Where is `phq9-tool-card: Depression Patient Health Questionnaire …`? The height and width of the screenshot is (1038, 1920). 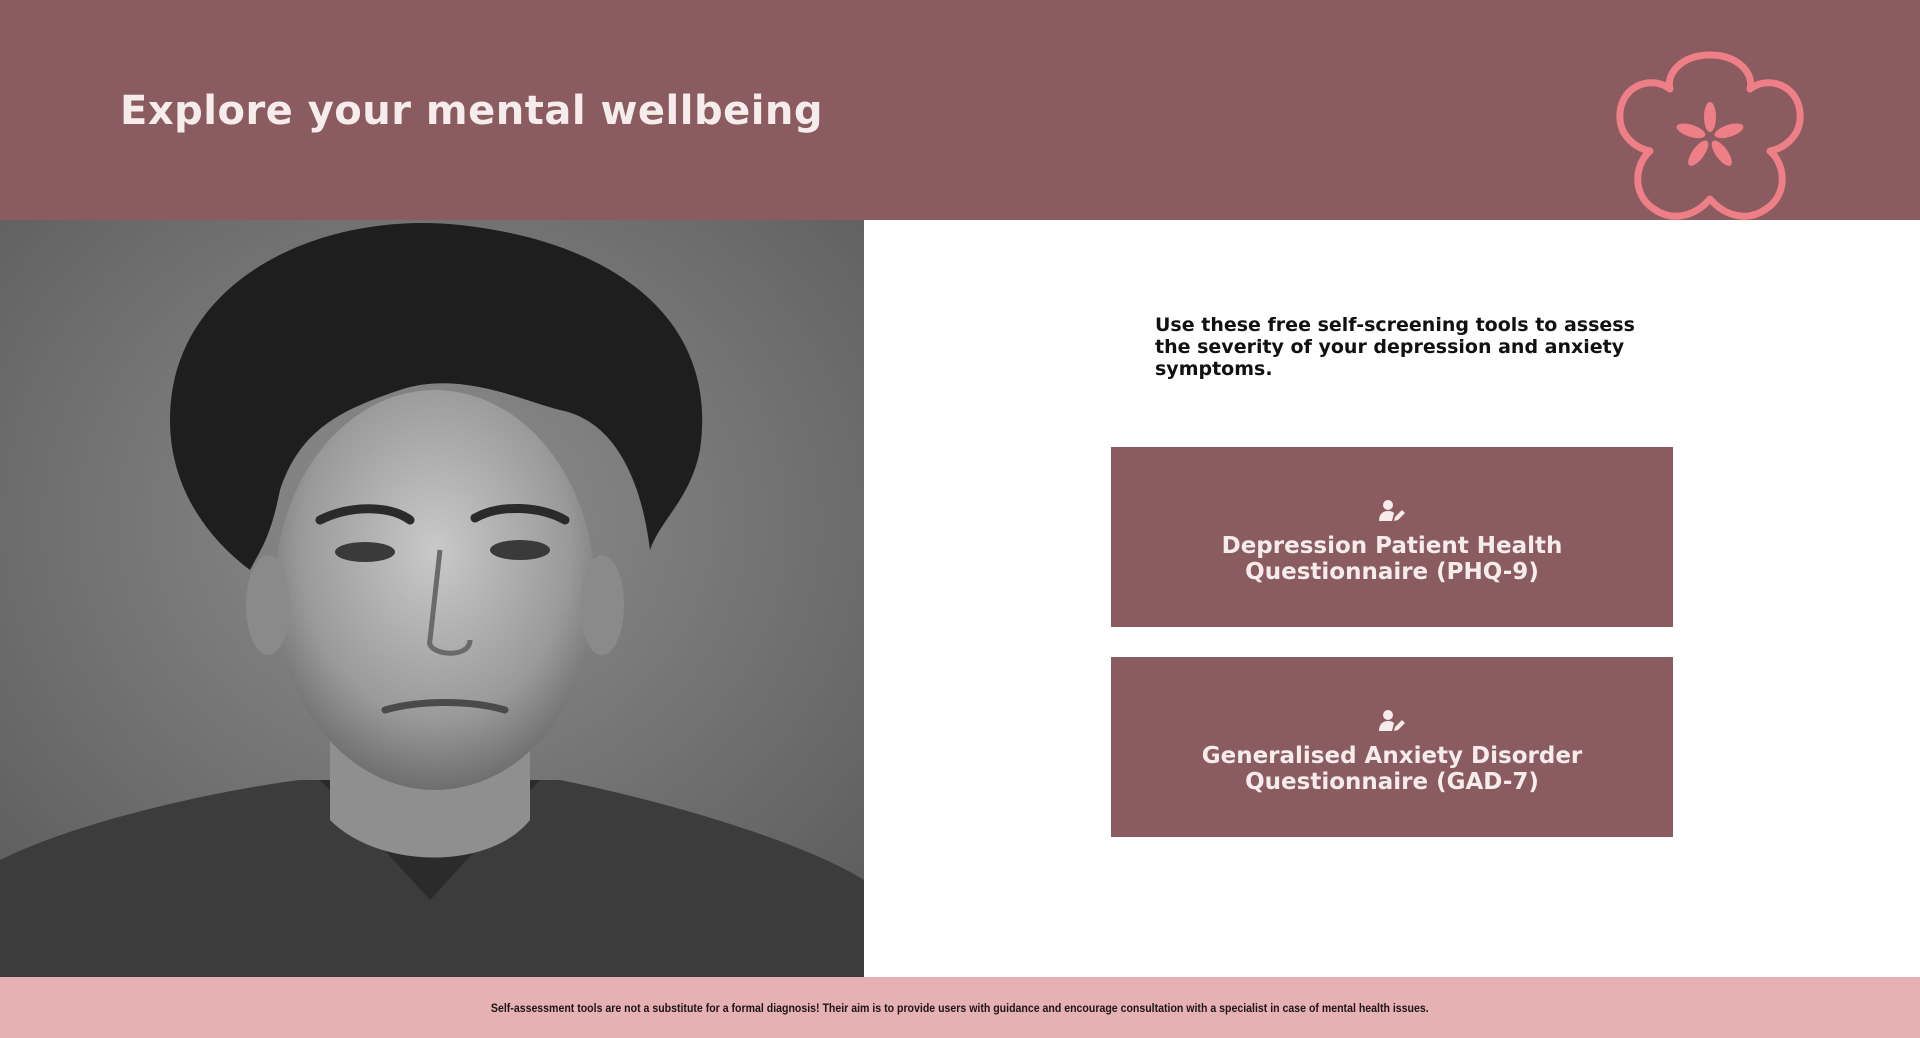
phq9-tool-card: Depression Patient Health Questionnaire … is located at coordinates (1392, 537).